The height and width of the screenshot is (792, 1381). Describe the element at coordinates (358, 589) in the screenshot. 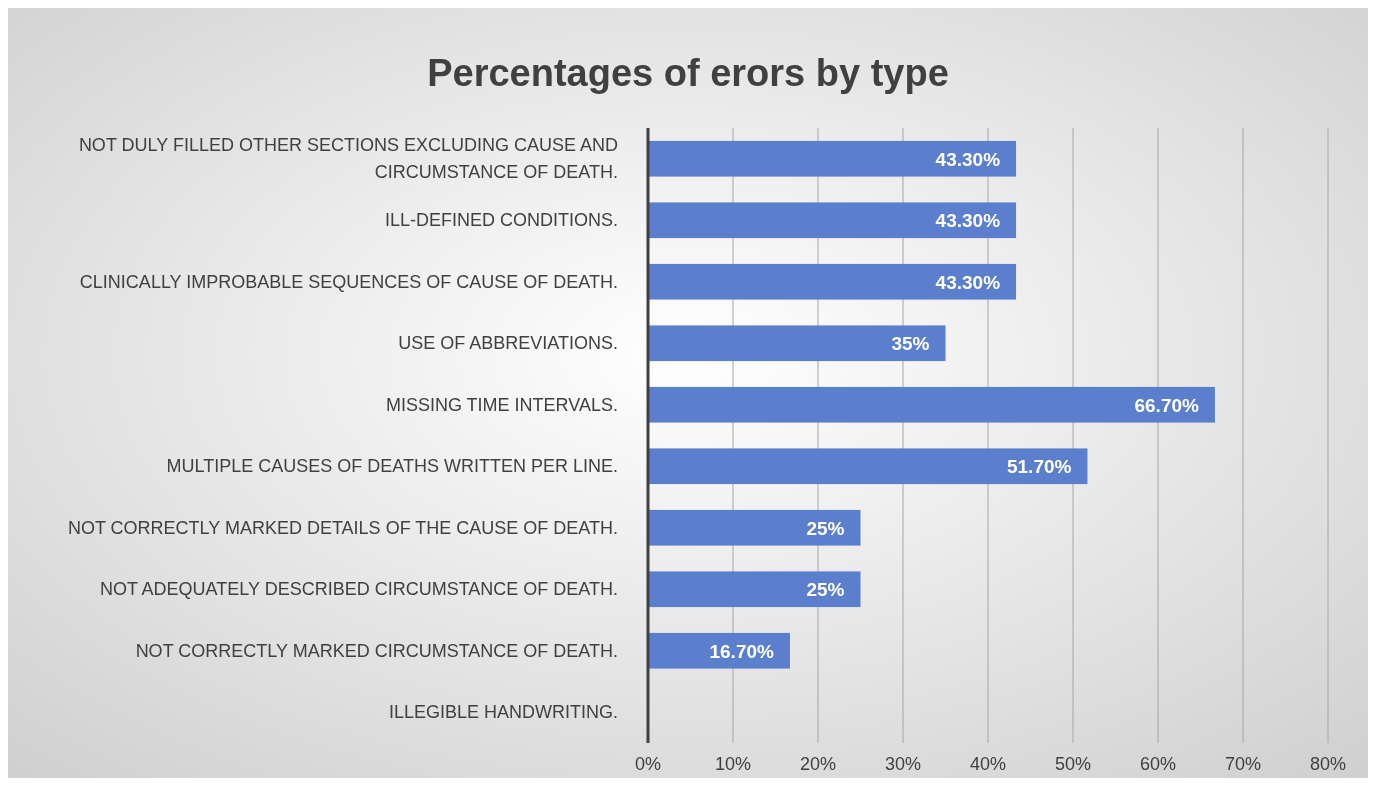

I see `y-tick-label: NOT ADEQUATELY DESCRIBED CIRCUMSTANCE OF DEATH.` at that location.